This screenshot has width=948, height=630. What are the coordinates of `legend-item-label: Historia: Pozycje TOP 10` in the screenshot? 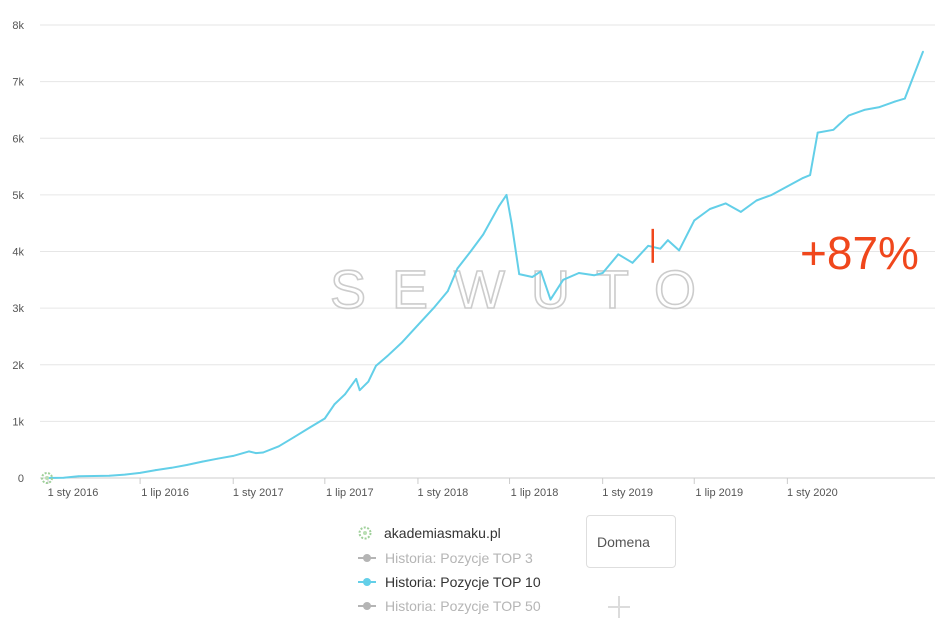 It's located at (463, 582).